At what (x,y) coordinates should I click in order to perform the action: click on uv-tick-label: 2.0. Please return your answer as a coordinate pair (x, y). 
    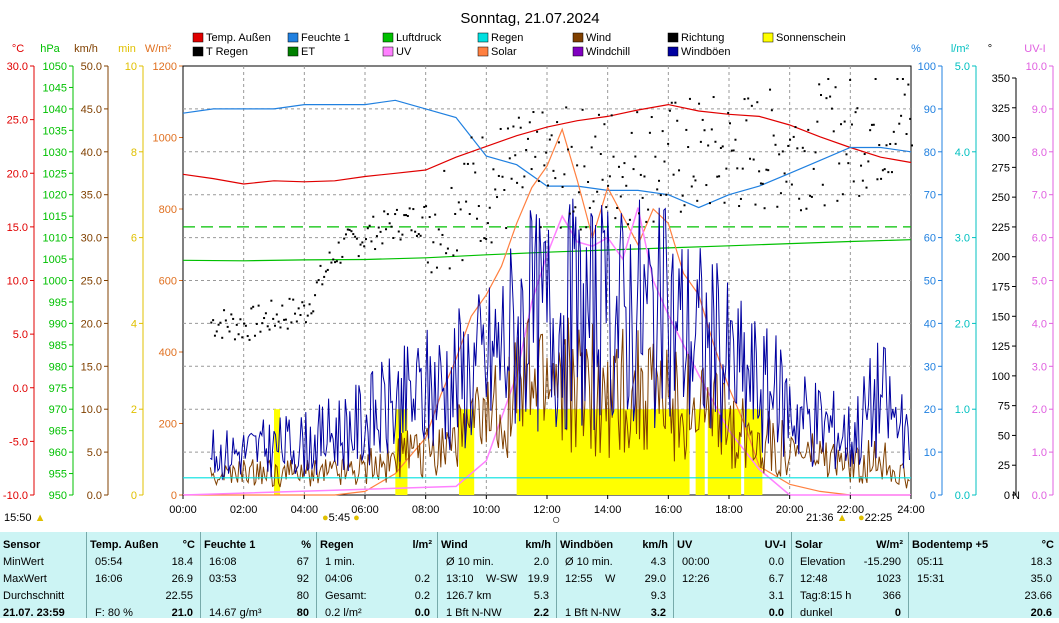
    Looking at the image, I should click on (1039, 410).